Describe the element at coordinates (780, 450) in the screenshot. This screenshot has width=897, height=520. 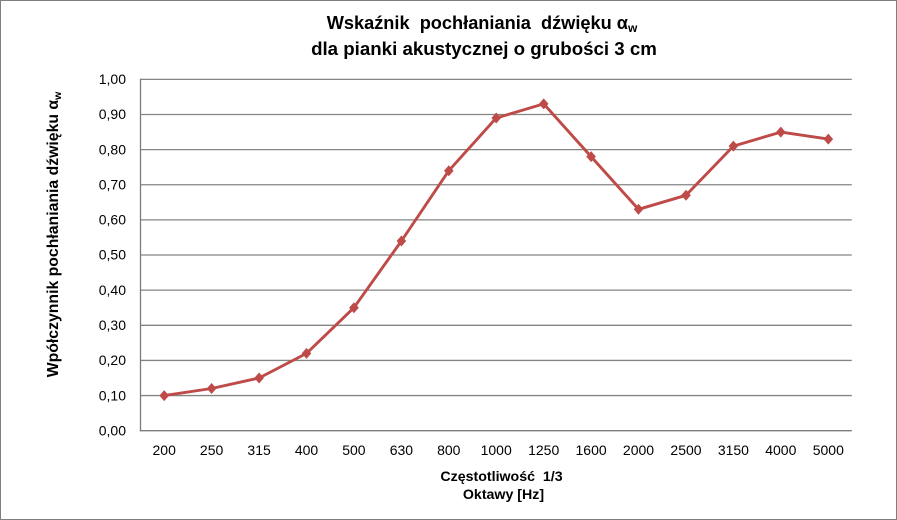
I see `svg-text: 4000` at that location.